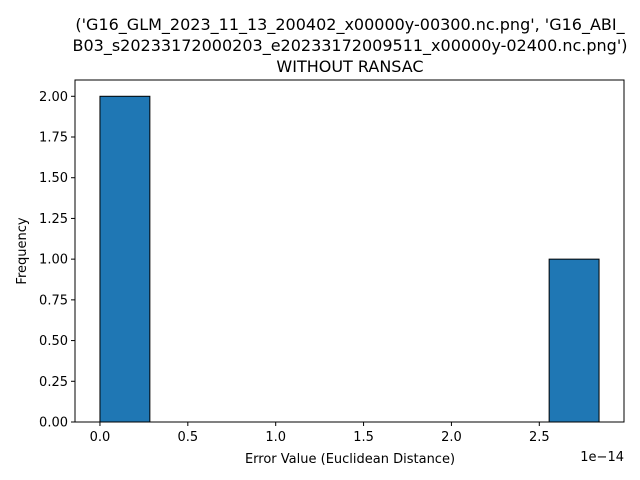  Describe the element at coordinates (53, 178) in the screenshot. I see `y-tick-label: 1.50` at that location.